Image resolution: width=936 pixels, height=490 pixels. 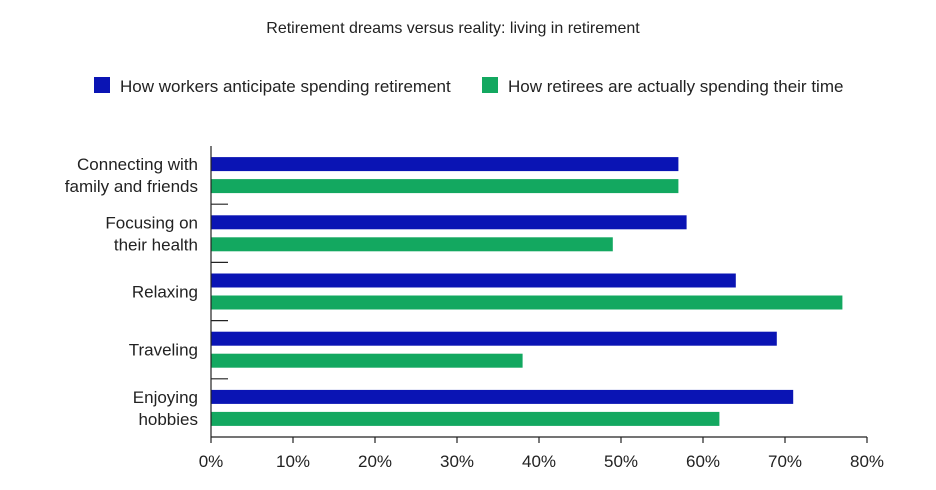 What do you see at coordinates (867, 461) in the screenshot?
I see `x-tick-label-8: 80%` at bounding box center [867, 461].